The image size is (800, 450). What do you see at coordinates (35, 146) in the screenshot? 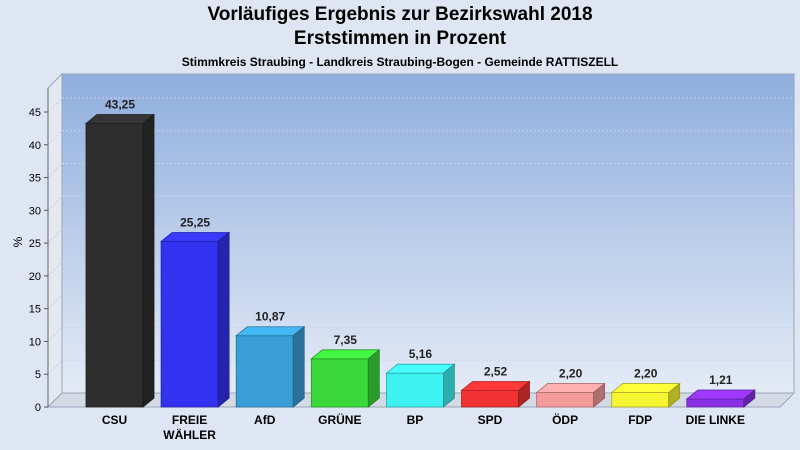
I see `y-tick-label: 40` at bounding box center [35, 146].